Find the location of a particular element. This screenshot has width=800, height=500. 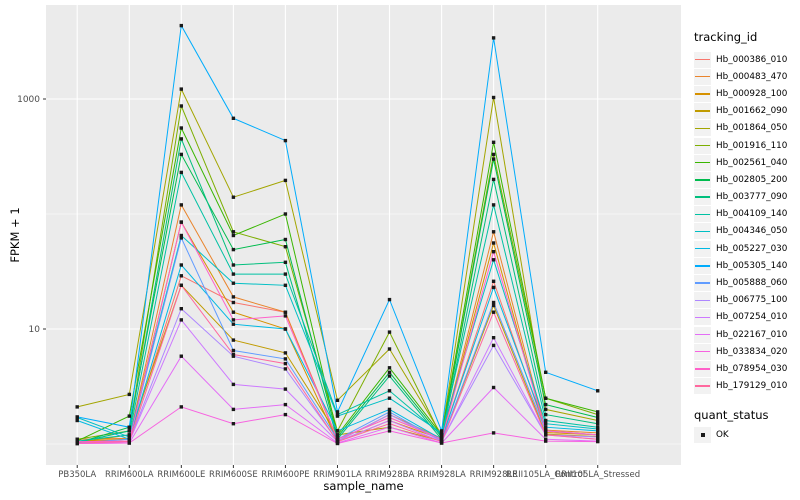

legend-label-ok: OK is located at coordinates (722, 435).